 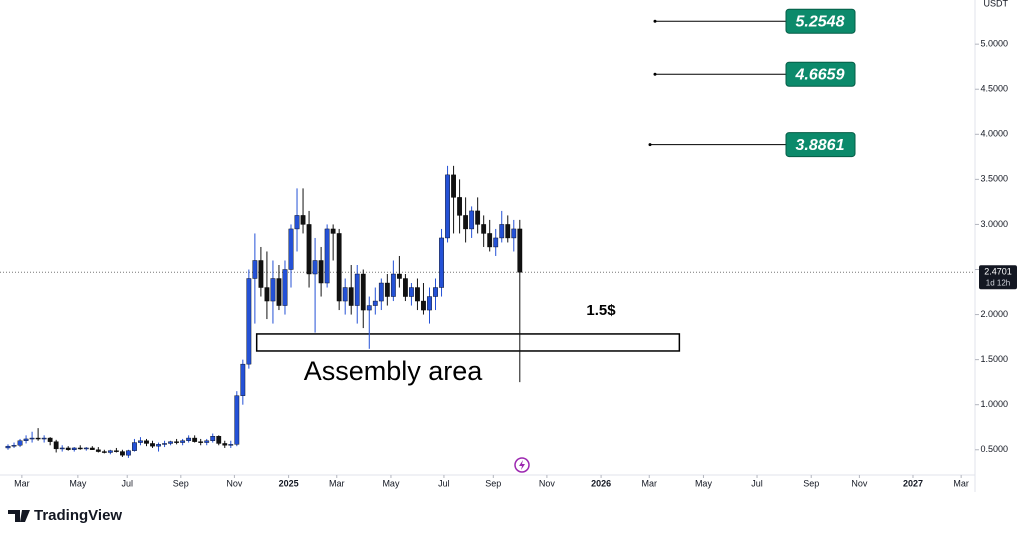 I want to click on y-tick-label: 3.0000, so click(x=994, y=224).